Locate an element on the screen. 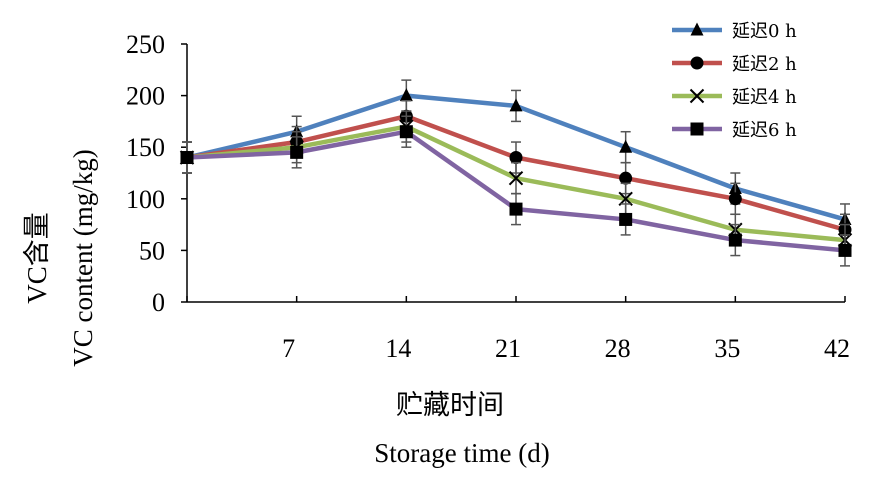 The width and height of the screenshot is (886, 486). legend-item-1: 延迟2 h is located at coordinates (734, 64).